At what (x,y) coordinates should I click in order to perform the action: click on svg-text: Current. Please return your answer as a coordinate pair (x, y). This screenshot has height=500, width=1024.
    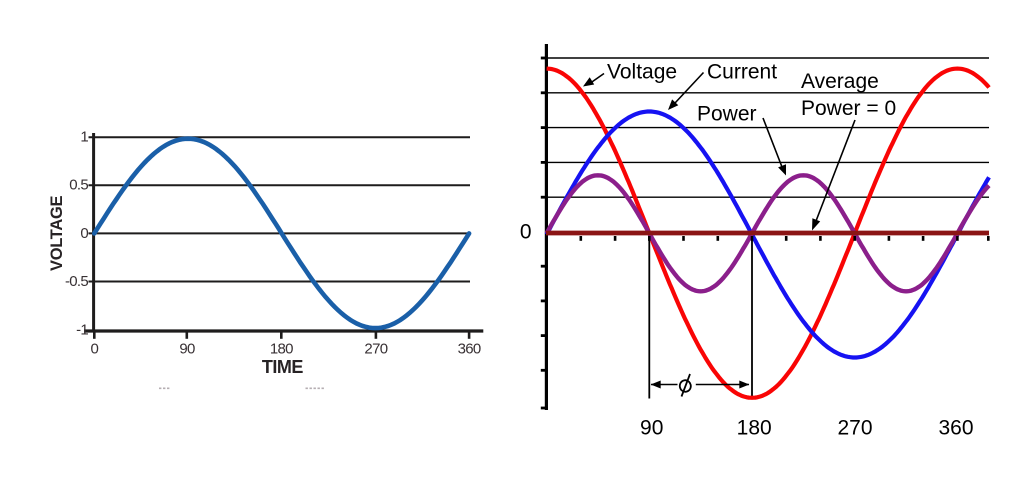
    Looking at the image, I should click on (742, 72).